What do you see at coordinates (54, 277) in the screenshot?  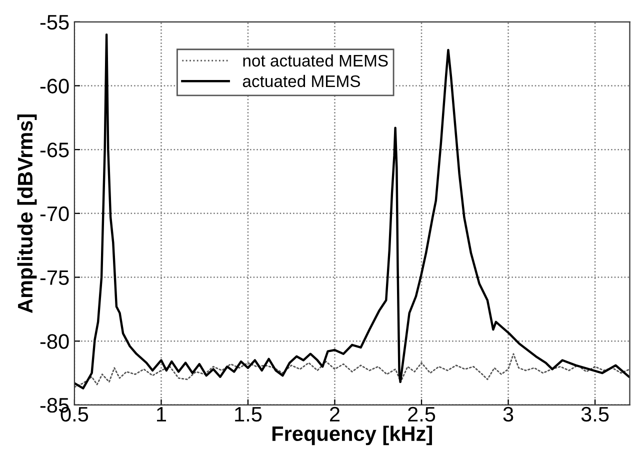 I see `y-tick-label: -75` at bounding box center [54, 277].